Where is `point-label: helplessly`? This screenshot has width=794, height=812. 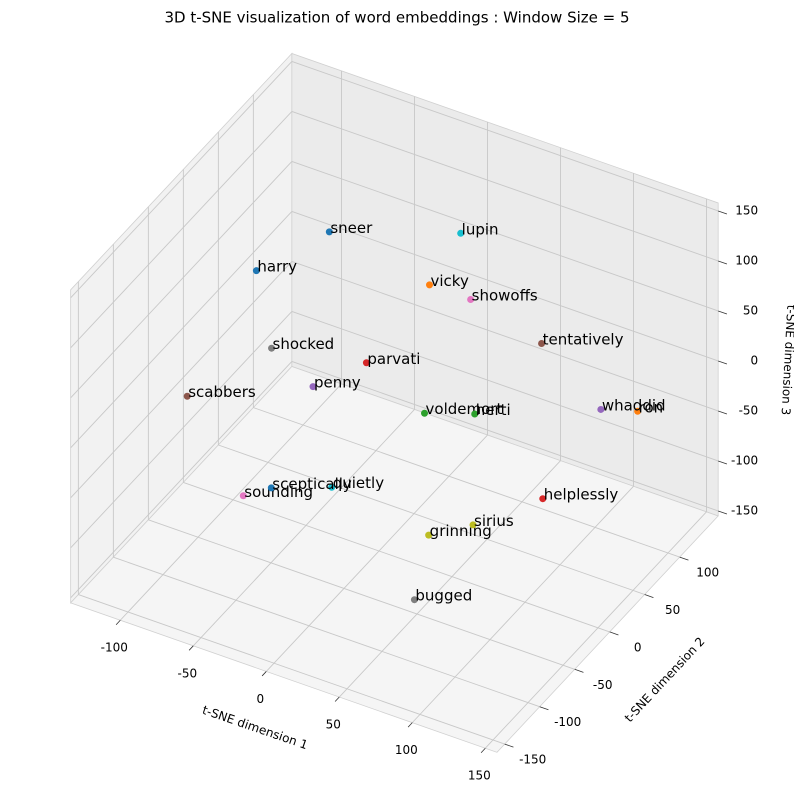 point-label: helplessly is located at coordinates (581, 495).